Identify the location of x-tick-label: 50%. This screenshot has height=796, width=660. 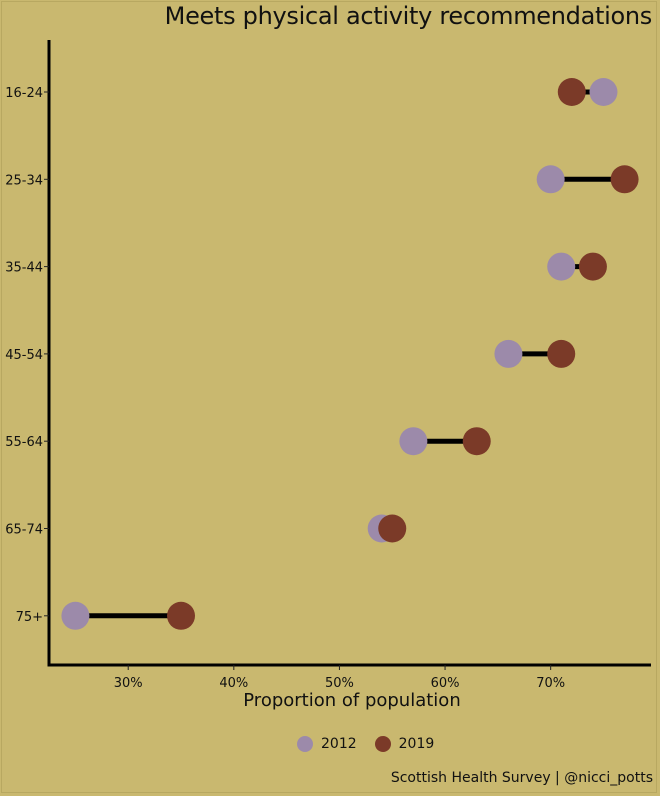
(339, 683).